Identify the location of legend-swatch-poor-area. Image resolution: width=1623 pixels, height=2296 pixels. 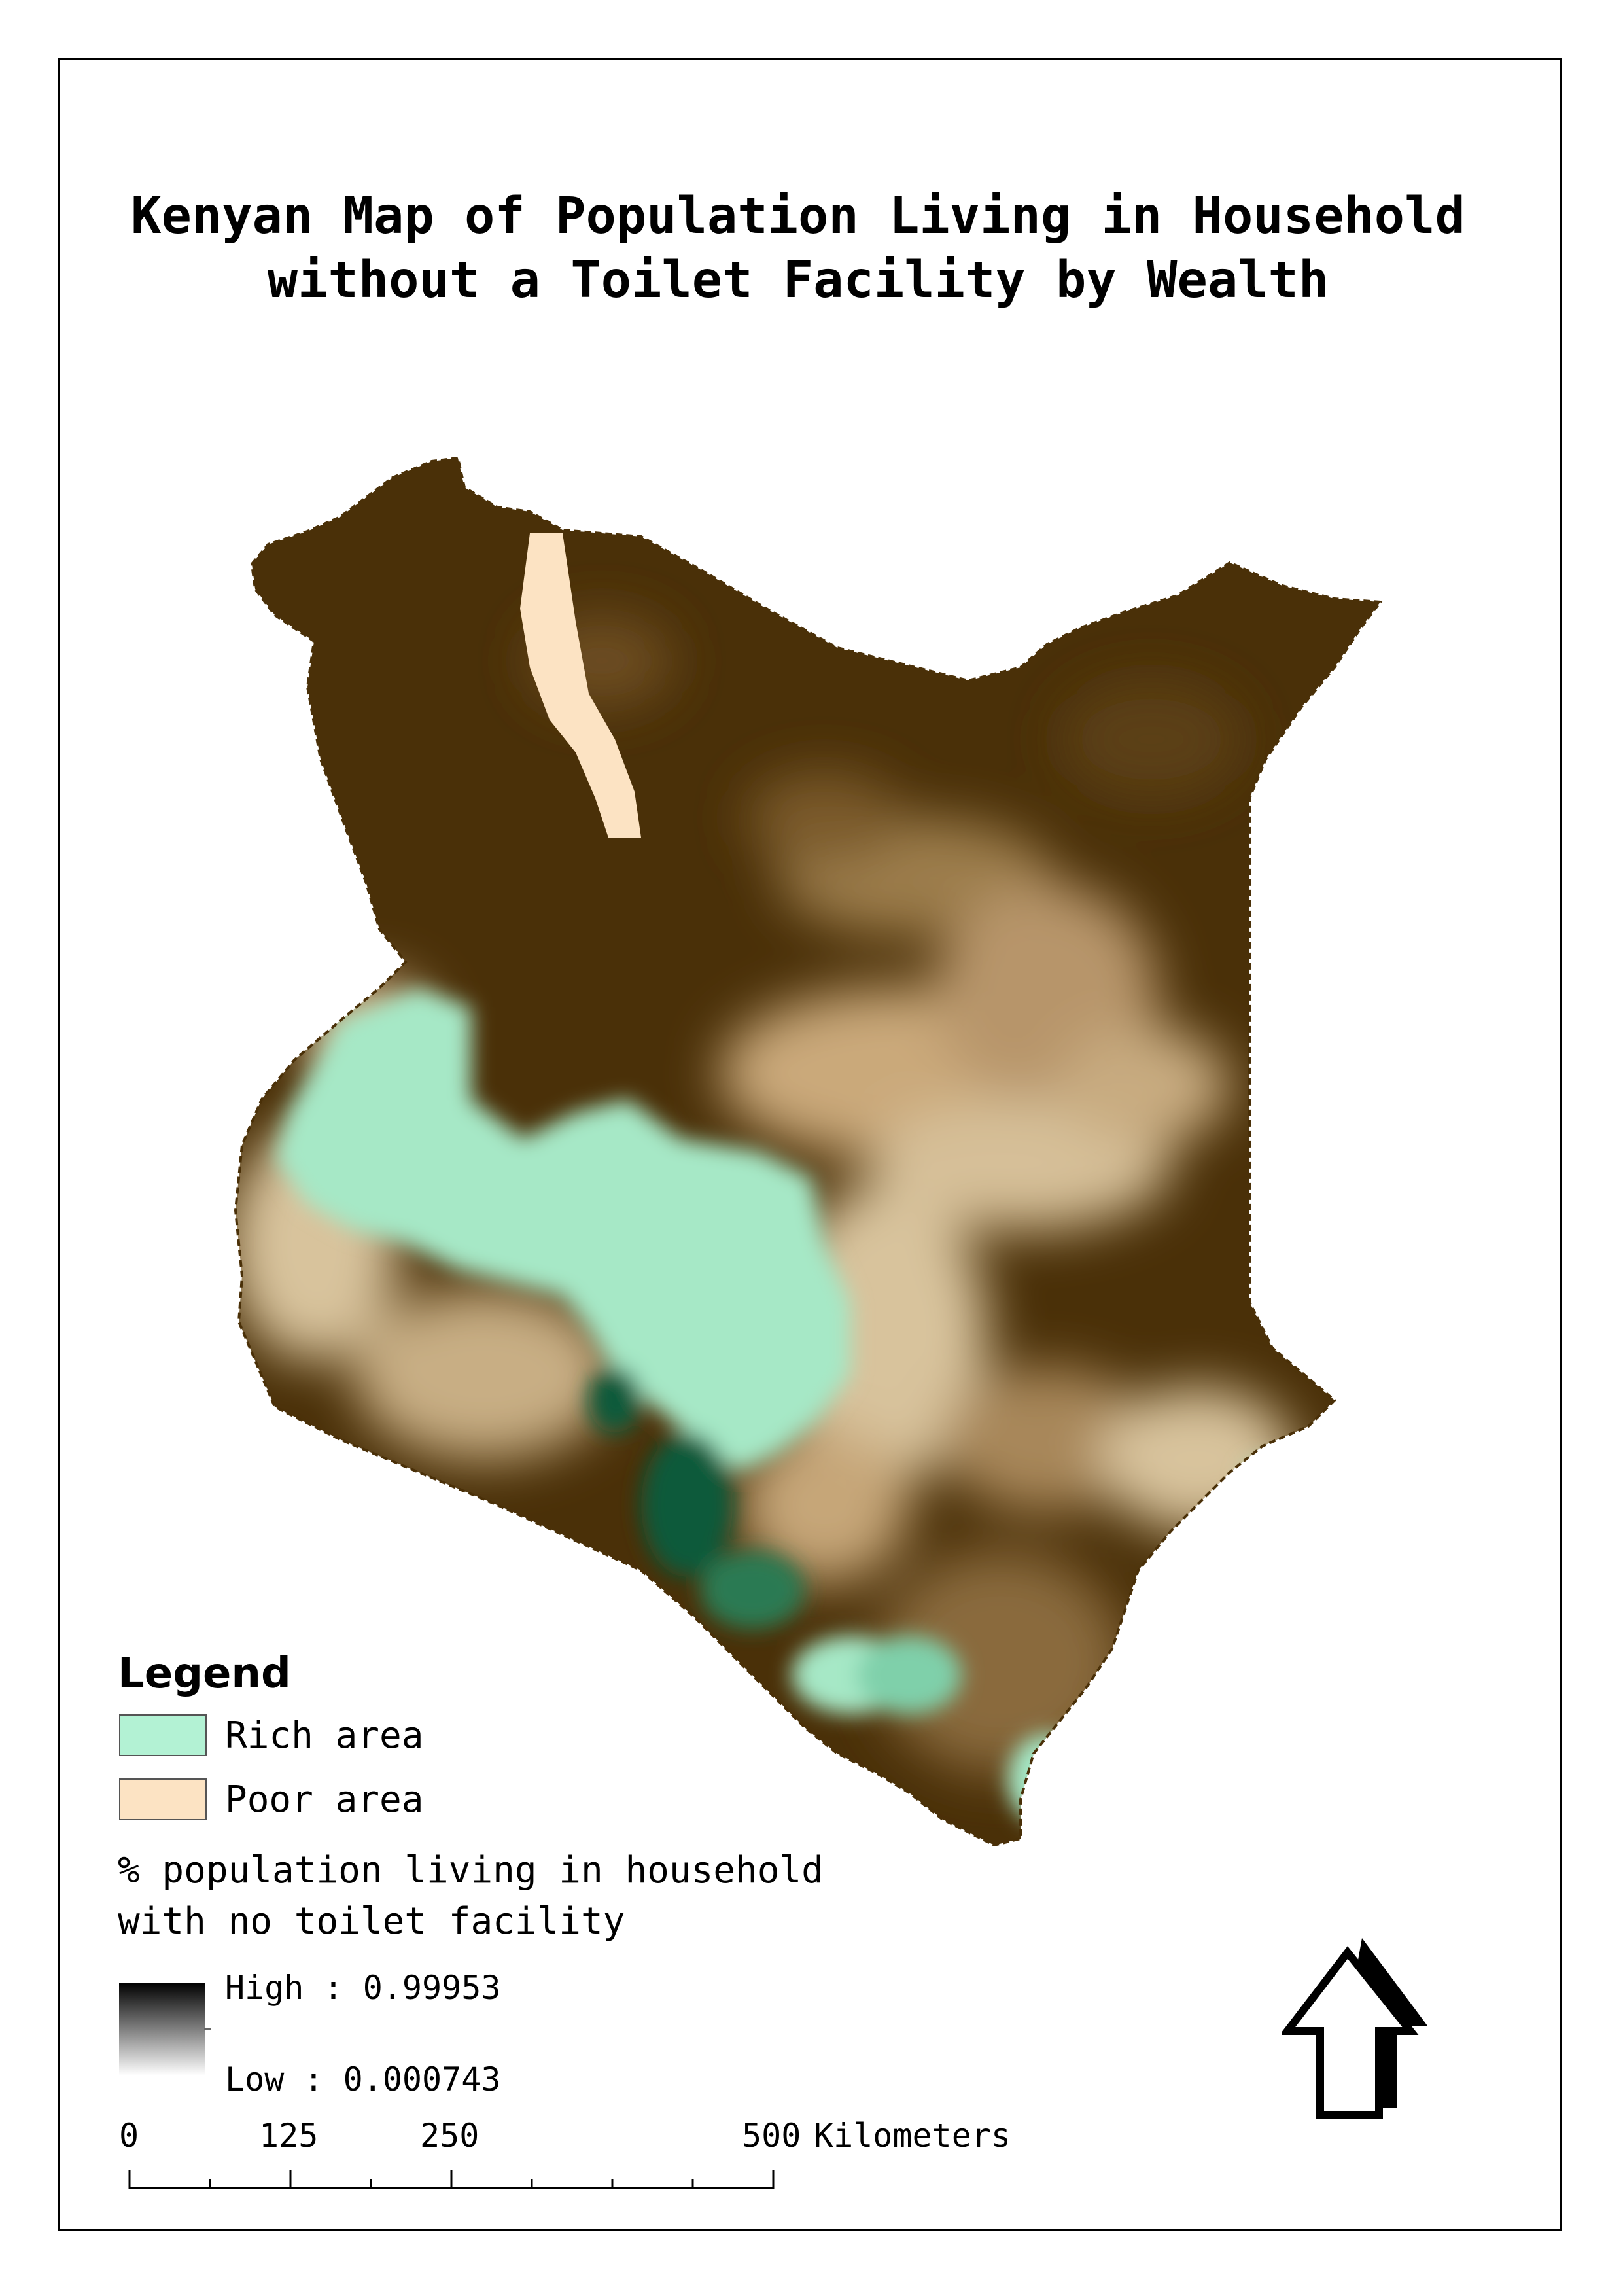
(163, 1799).